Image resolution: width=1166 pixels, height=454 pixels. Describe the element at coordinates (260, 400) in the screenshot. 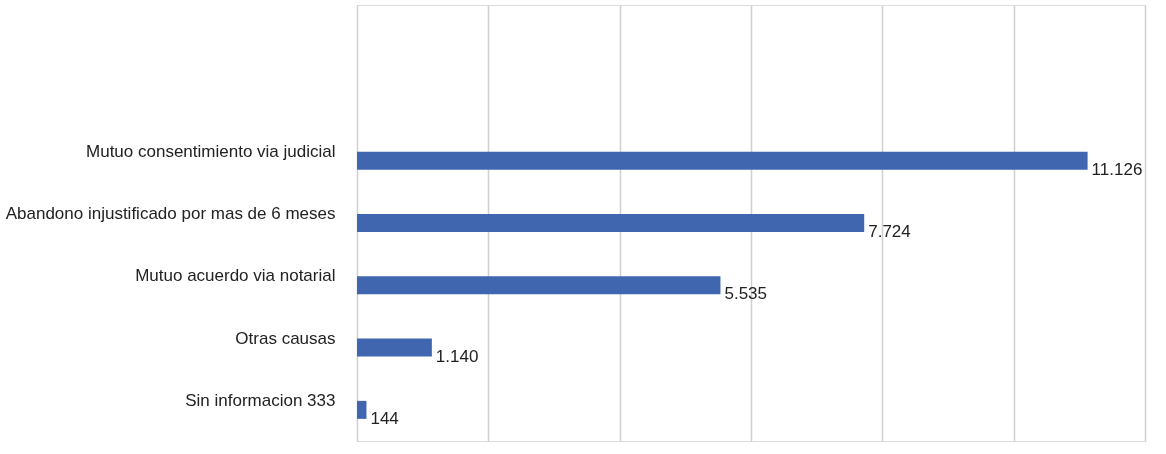

I see `y-tick-label: Sin informacion 333` at that location.